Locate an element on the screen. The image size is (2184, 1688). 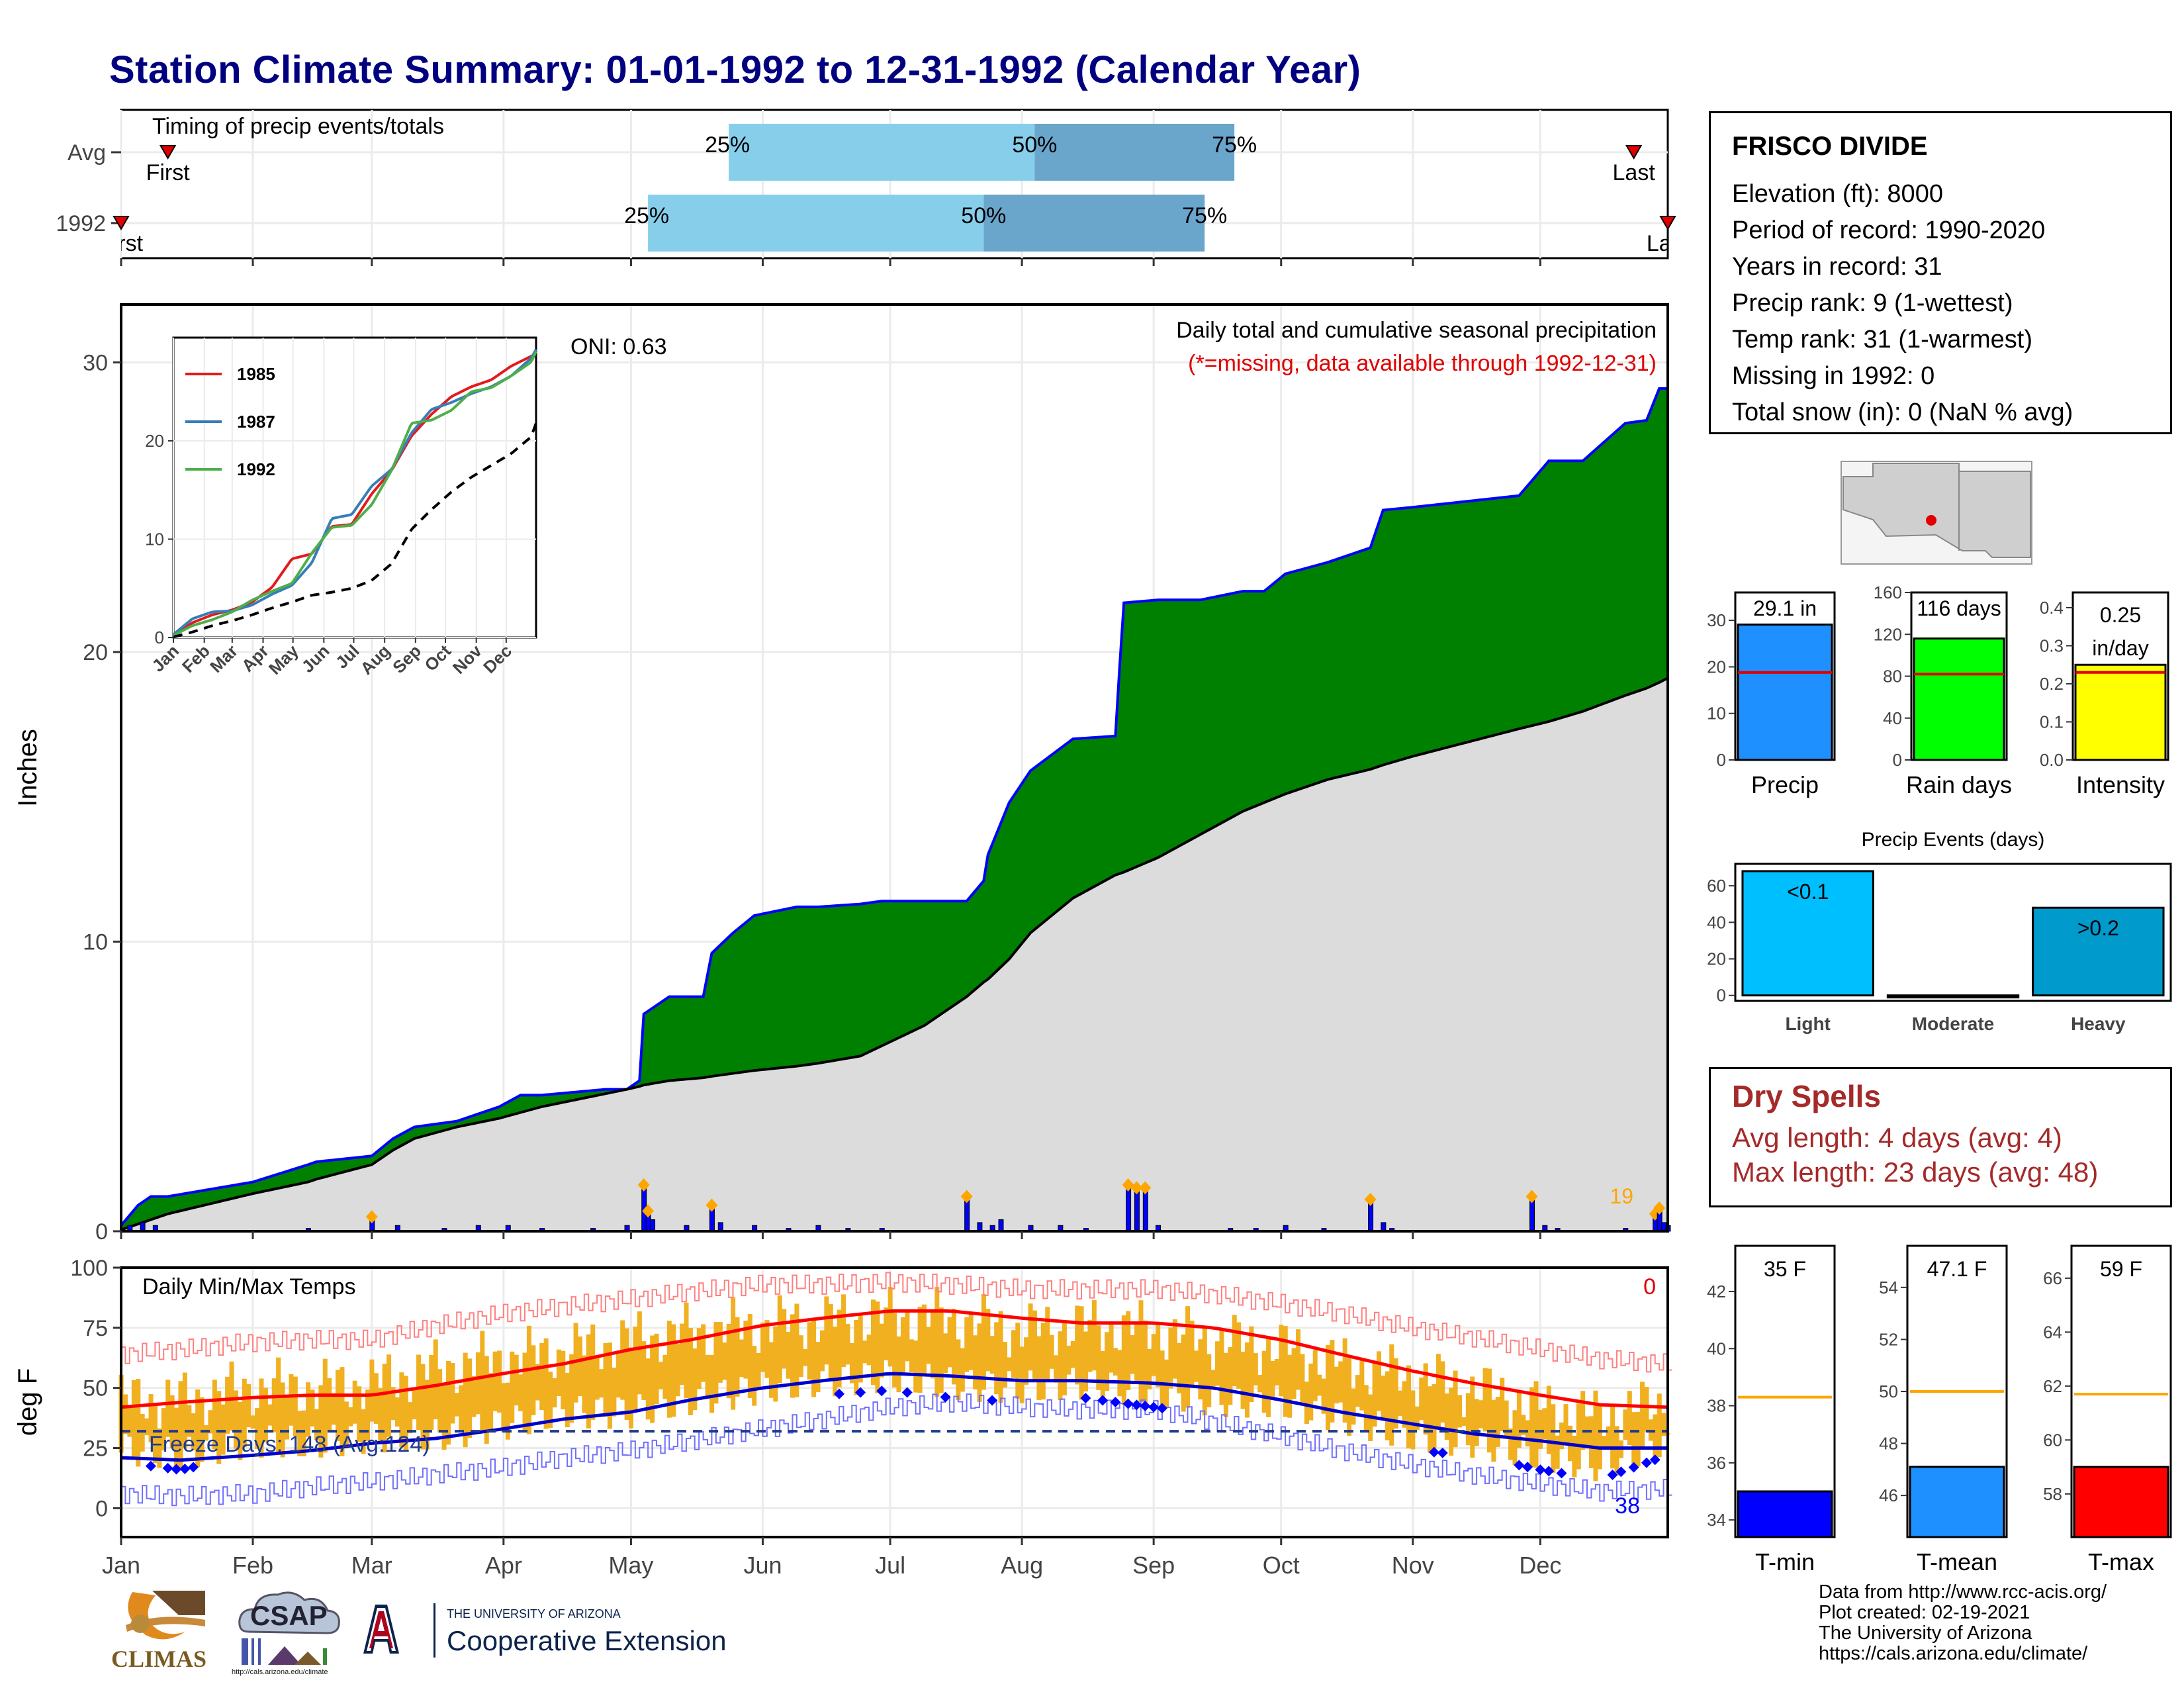
rain_days-tick-label: 160 is located at coordinates (1888, 592).